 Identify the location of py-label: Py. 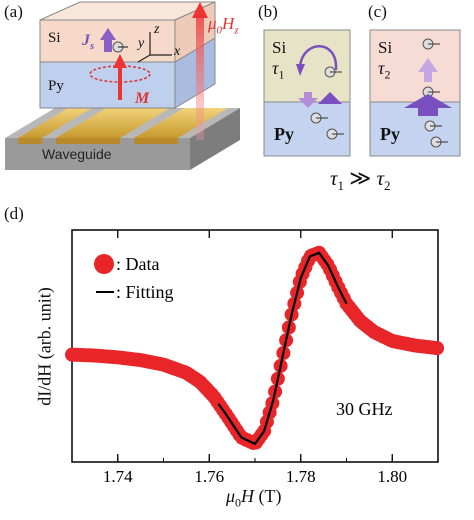
(56, 86).